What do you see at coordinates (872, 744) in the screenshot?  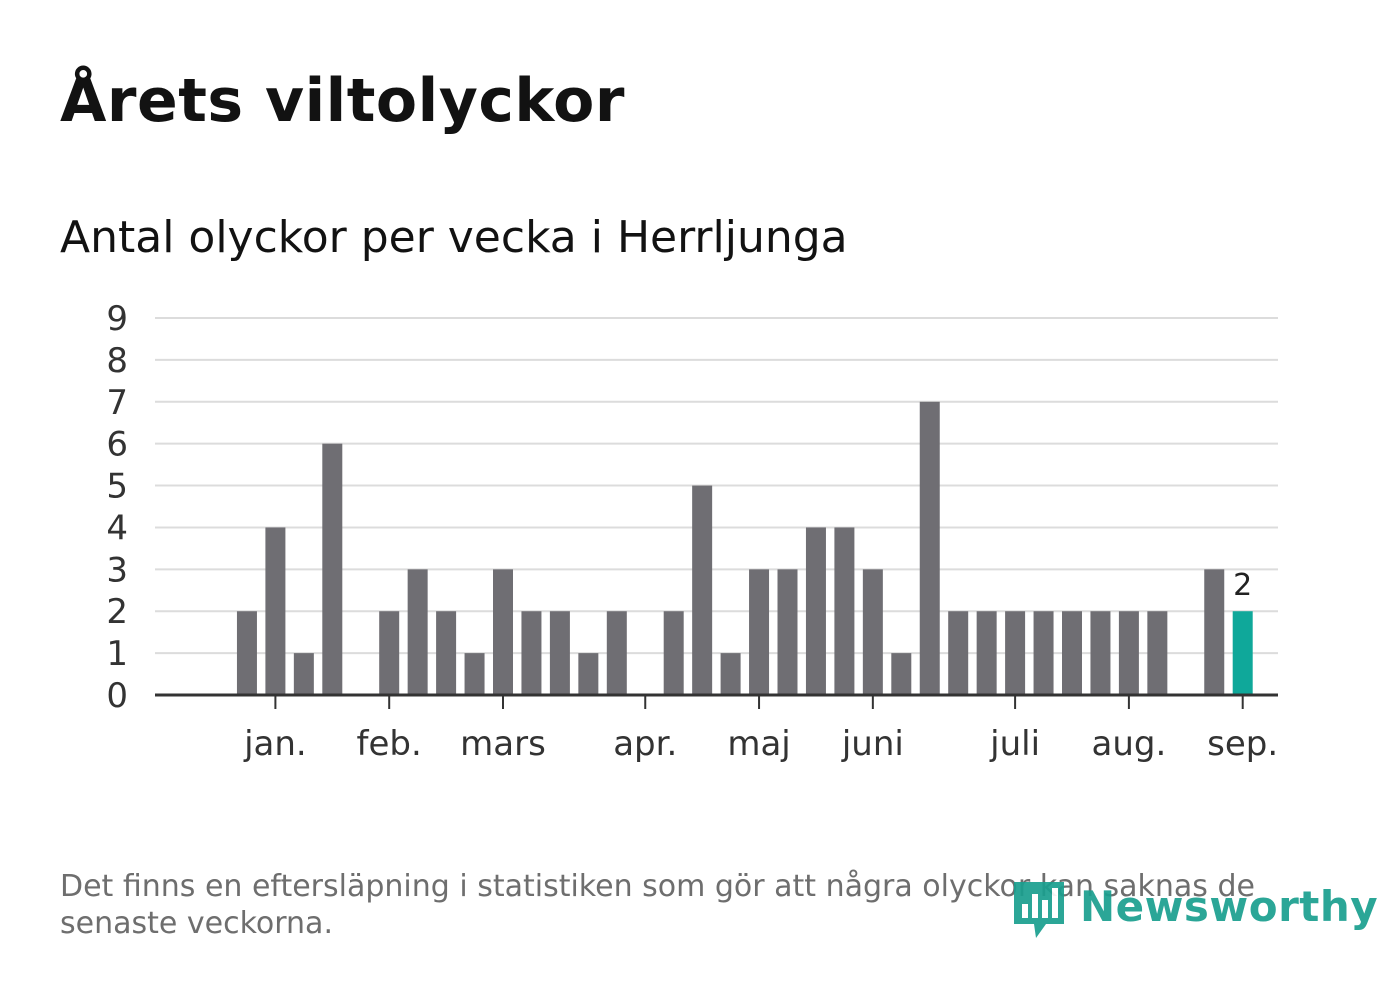 I see `x-tick-label: juni` at bounding box center [872, 744].